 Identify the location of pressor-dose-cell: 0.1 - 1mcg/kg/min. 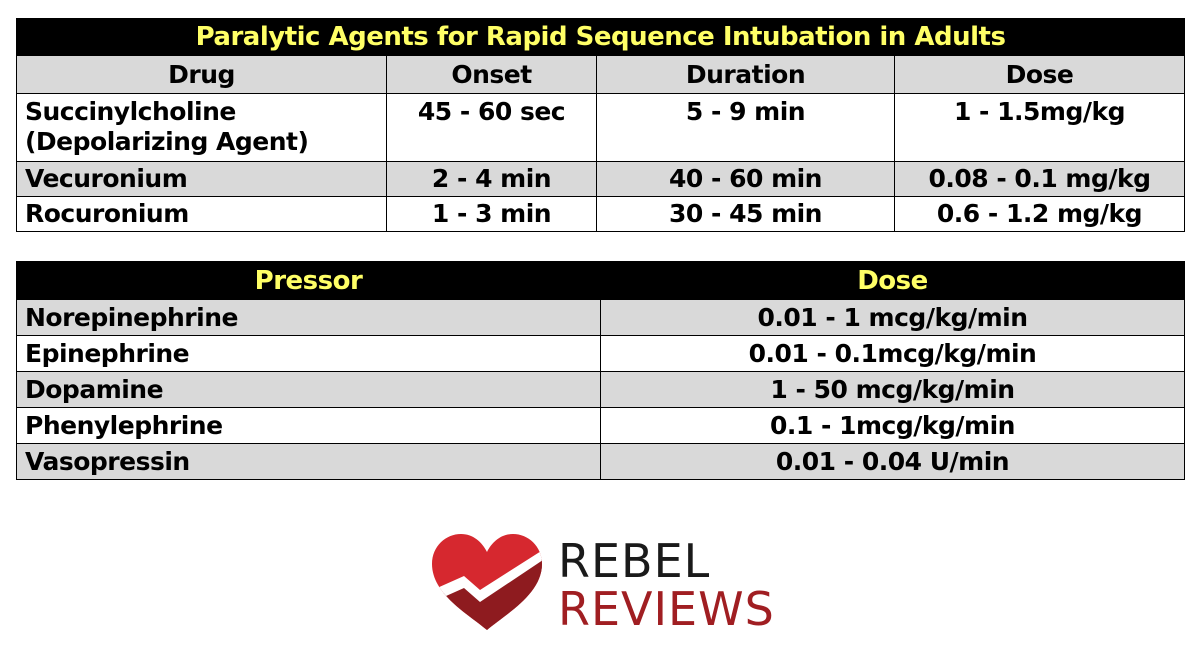
(892, 425).